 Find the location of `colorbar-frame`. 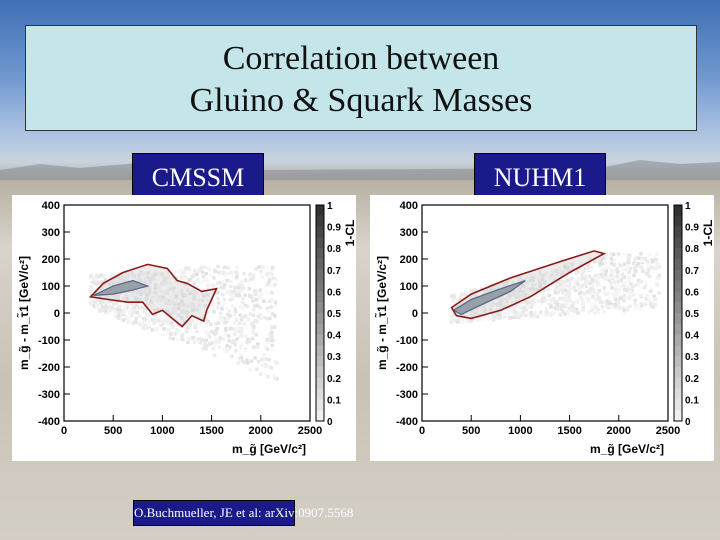

colorbar-frame is located at coordinates (320, 313).